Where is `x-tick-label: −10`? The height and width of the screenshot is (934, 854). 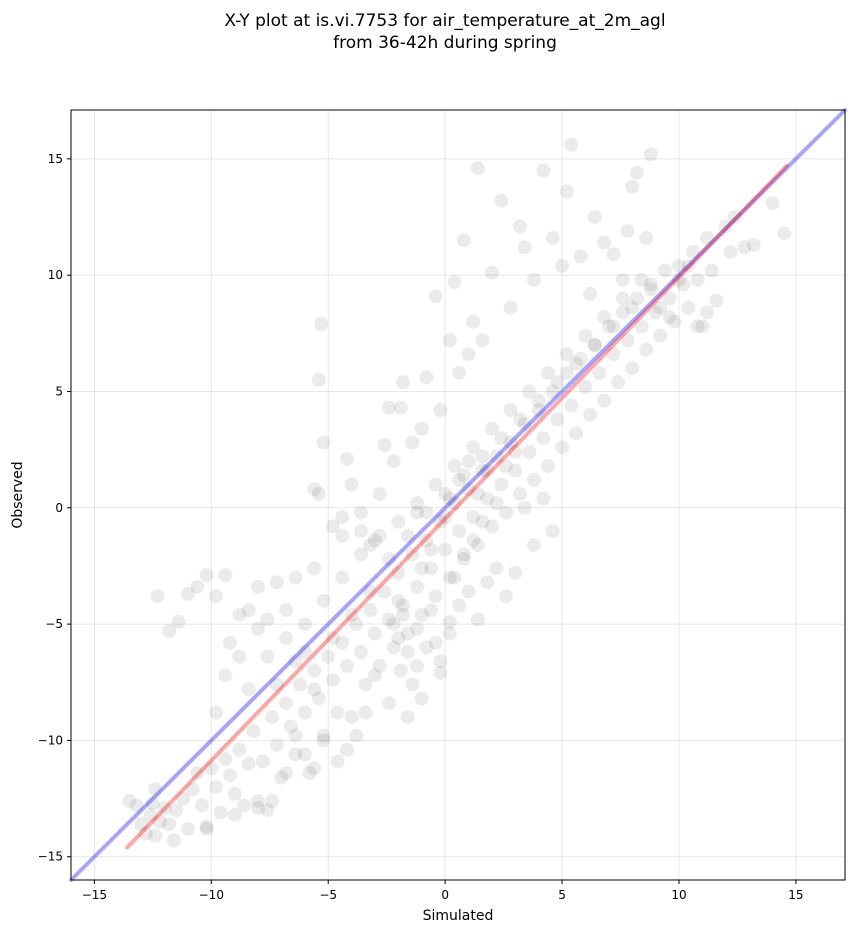
x-tick-label: −10 is located at coordinates (211, 895).